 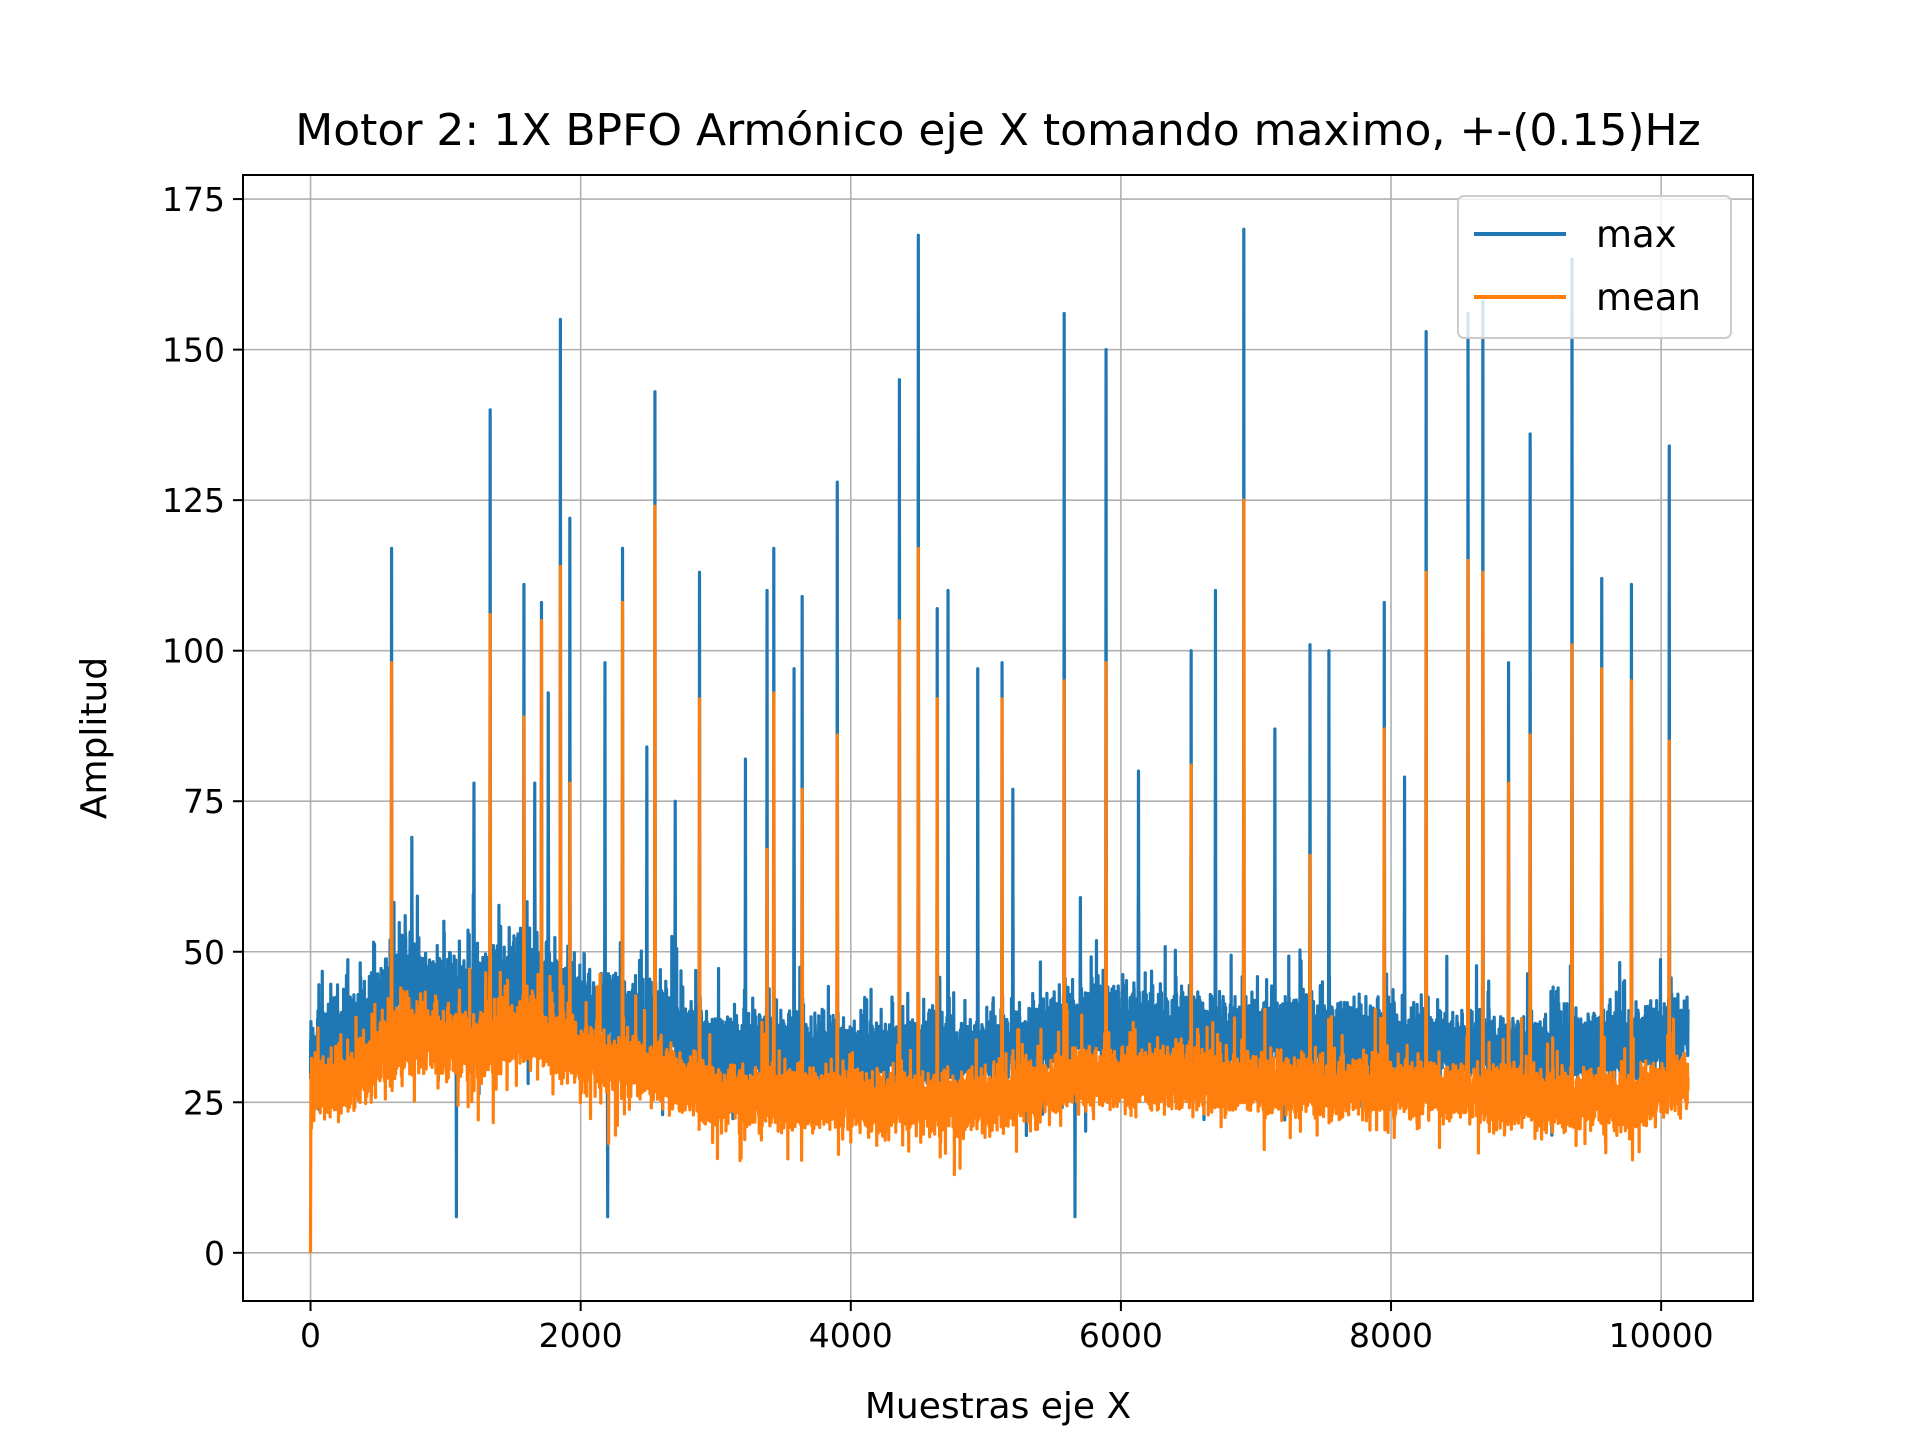 I want to click on legend-label-mean: mean, so click(x=1648, y=297).